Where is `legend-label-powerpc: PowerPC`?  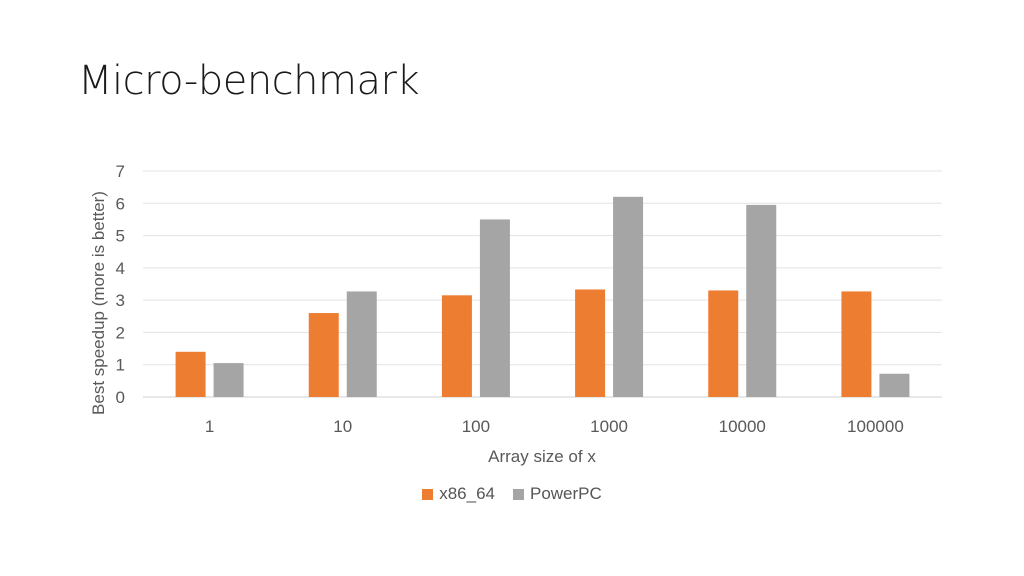
legend-label-powerpc: PowerPC is located at coordinates (565, 493).